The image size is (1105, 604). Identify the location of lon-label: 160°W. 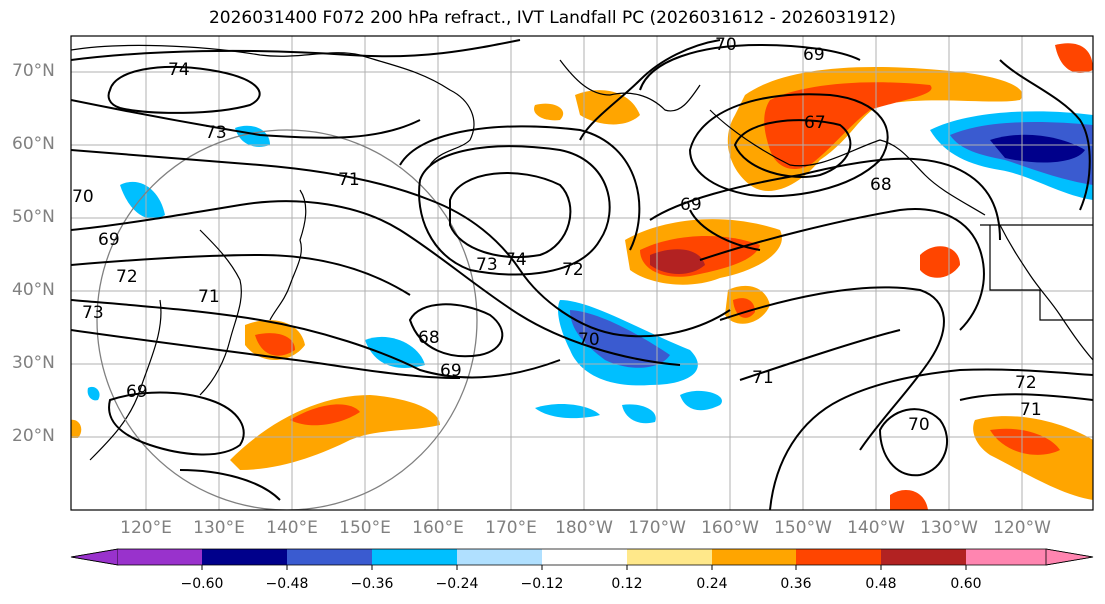
(730, 528).